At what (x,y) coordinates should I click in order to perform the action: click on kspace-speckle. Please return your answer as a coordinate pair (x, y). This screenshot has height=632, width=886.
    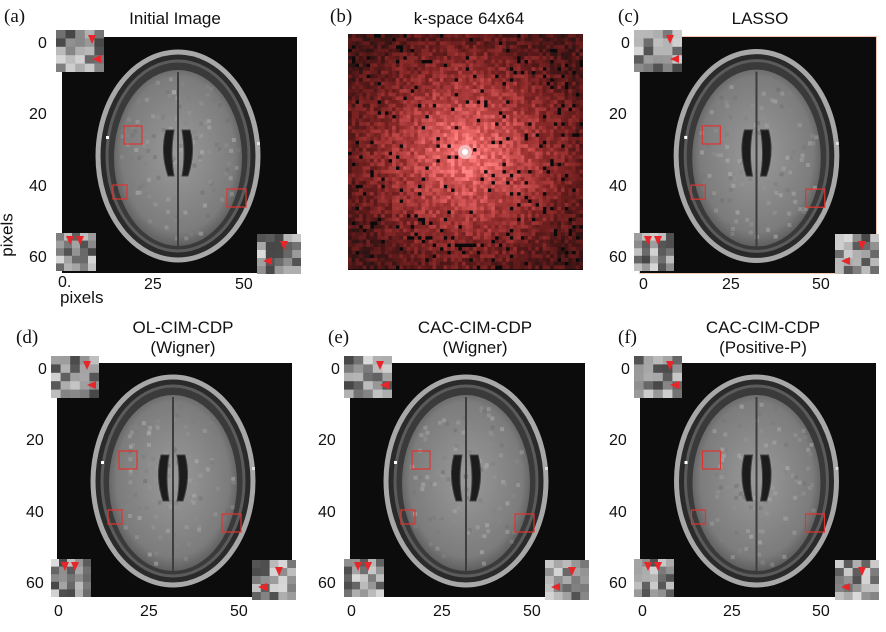
    Looking at the image, I should click on (465, 152).